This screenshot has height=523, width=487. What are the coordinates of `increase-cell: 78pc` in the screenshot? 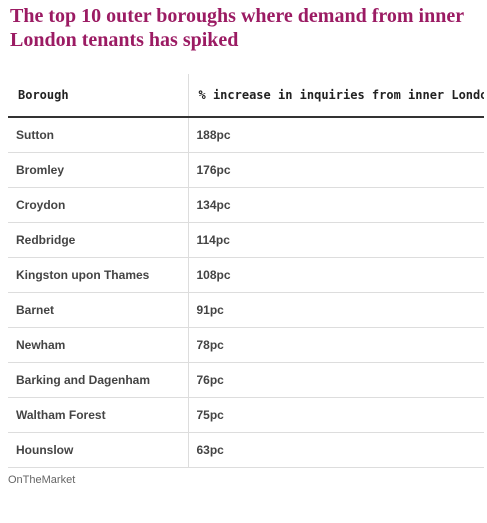 It's located at (336, 345).